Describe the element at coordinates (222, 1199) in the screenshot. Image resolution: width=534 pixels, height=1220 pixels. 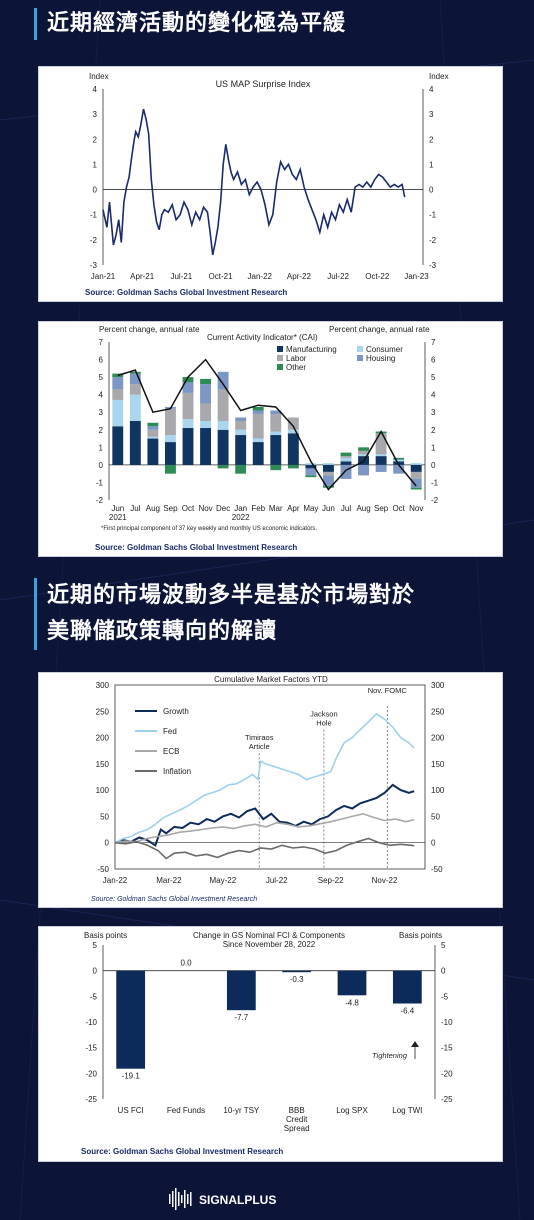
I see `signalplus-logo: SIGNALPLUS` at that location.